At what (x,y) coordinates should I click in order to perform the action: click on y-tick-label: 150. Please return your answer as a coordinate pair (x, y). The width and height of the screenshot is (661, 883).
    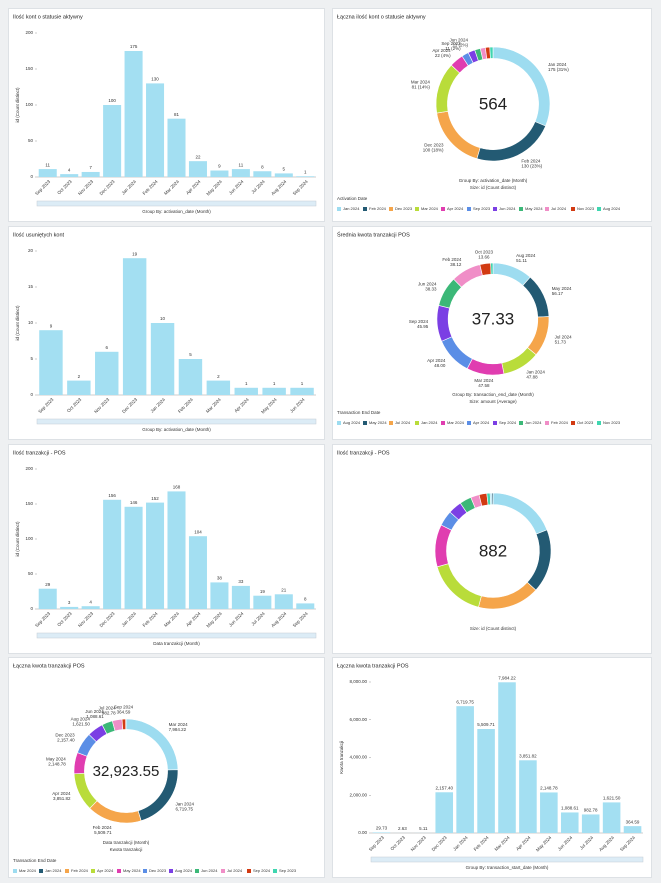
    Looking at the image, I should click on (29, 503).